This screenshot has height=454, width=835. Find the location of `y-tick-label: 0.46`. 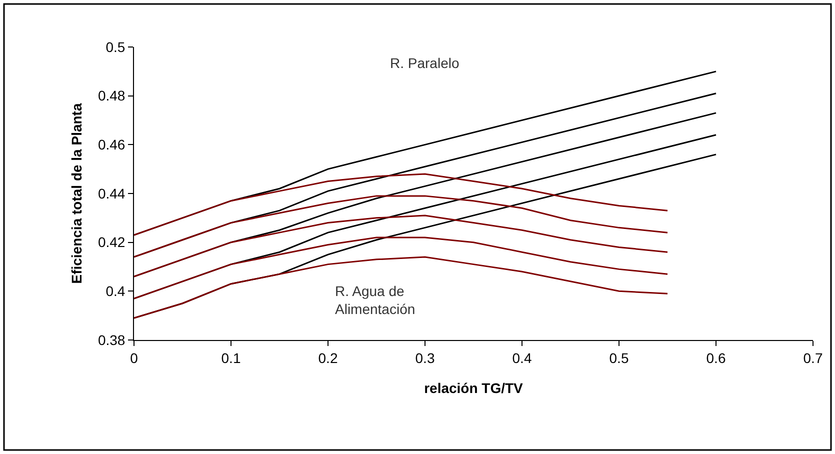

y-tick-label: 0.46 is located at coordinates (112, 144).